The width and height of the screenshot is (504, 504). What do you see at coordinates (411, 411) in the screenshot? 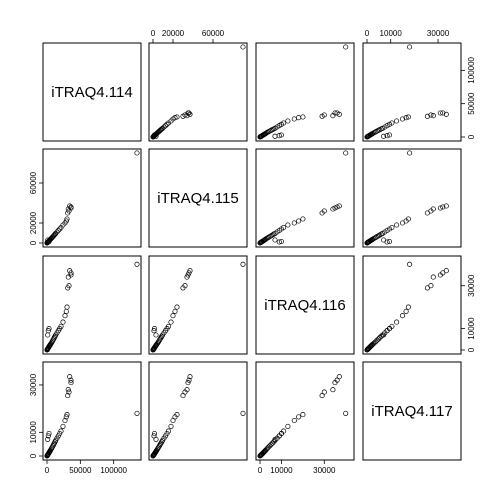
I see `variable-label: iTRAQ4.117` at bounding box center [411, 411].